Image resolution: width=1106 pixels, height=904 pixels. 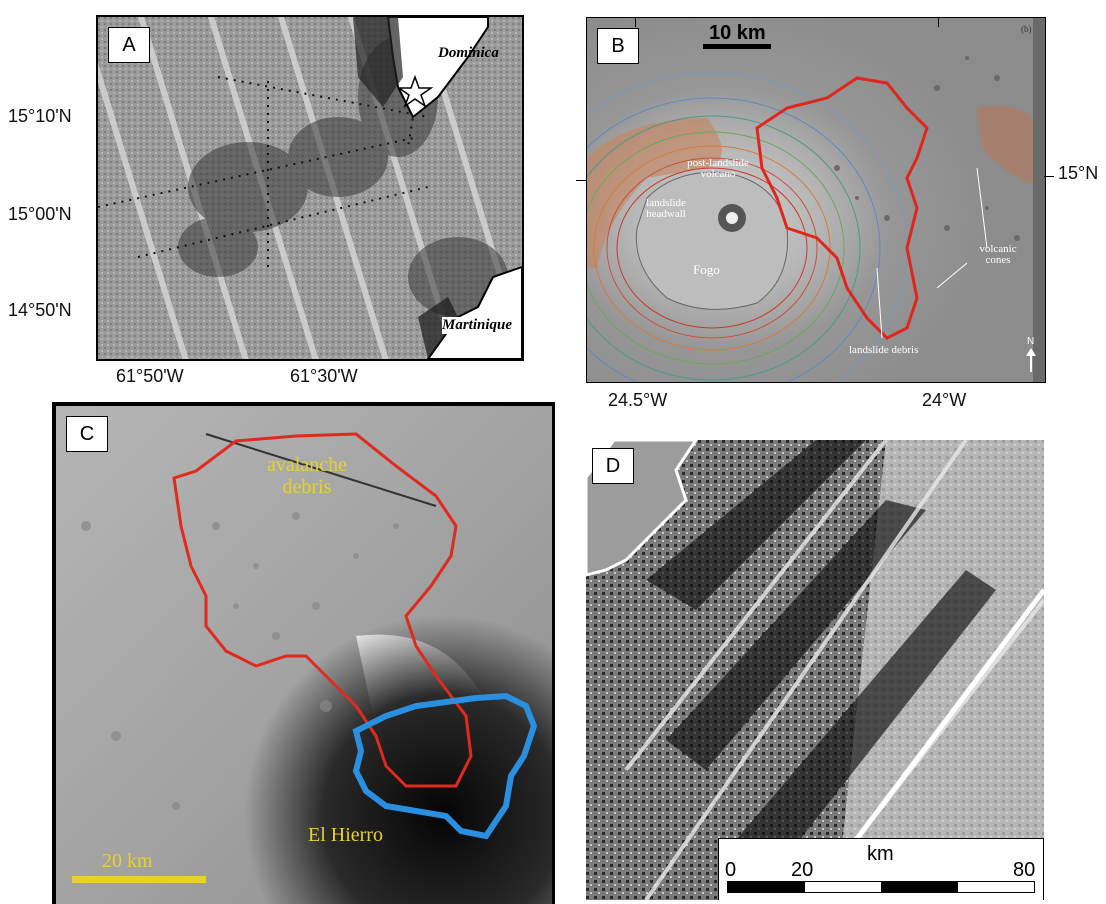 What do you see at coordinates (884, 350) in the screenshot?
I see `landslide-debris-label: landslide debris` at bounding box center [884, 350].